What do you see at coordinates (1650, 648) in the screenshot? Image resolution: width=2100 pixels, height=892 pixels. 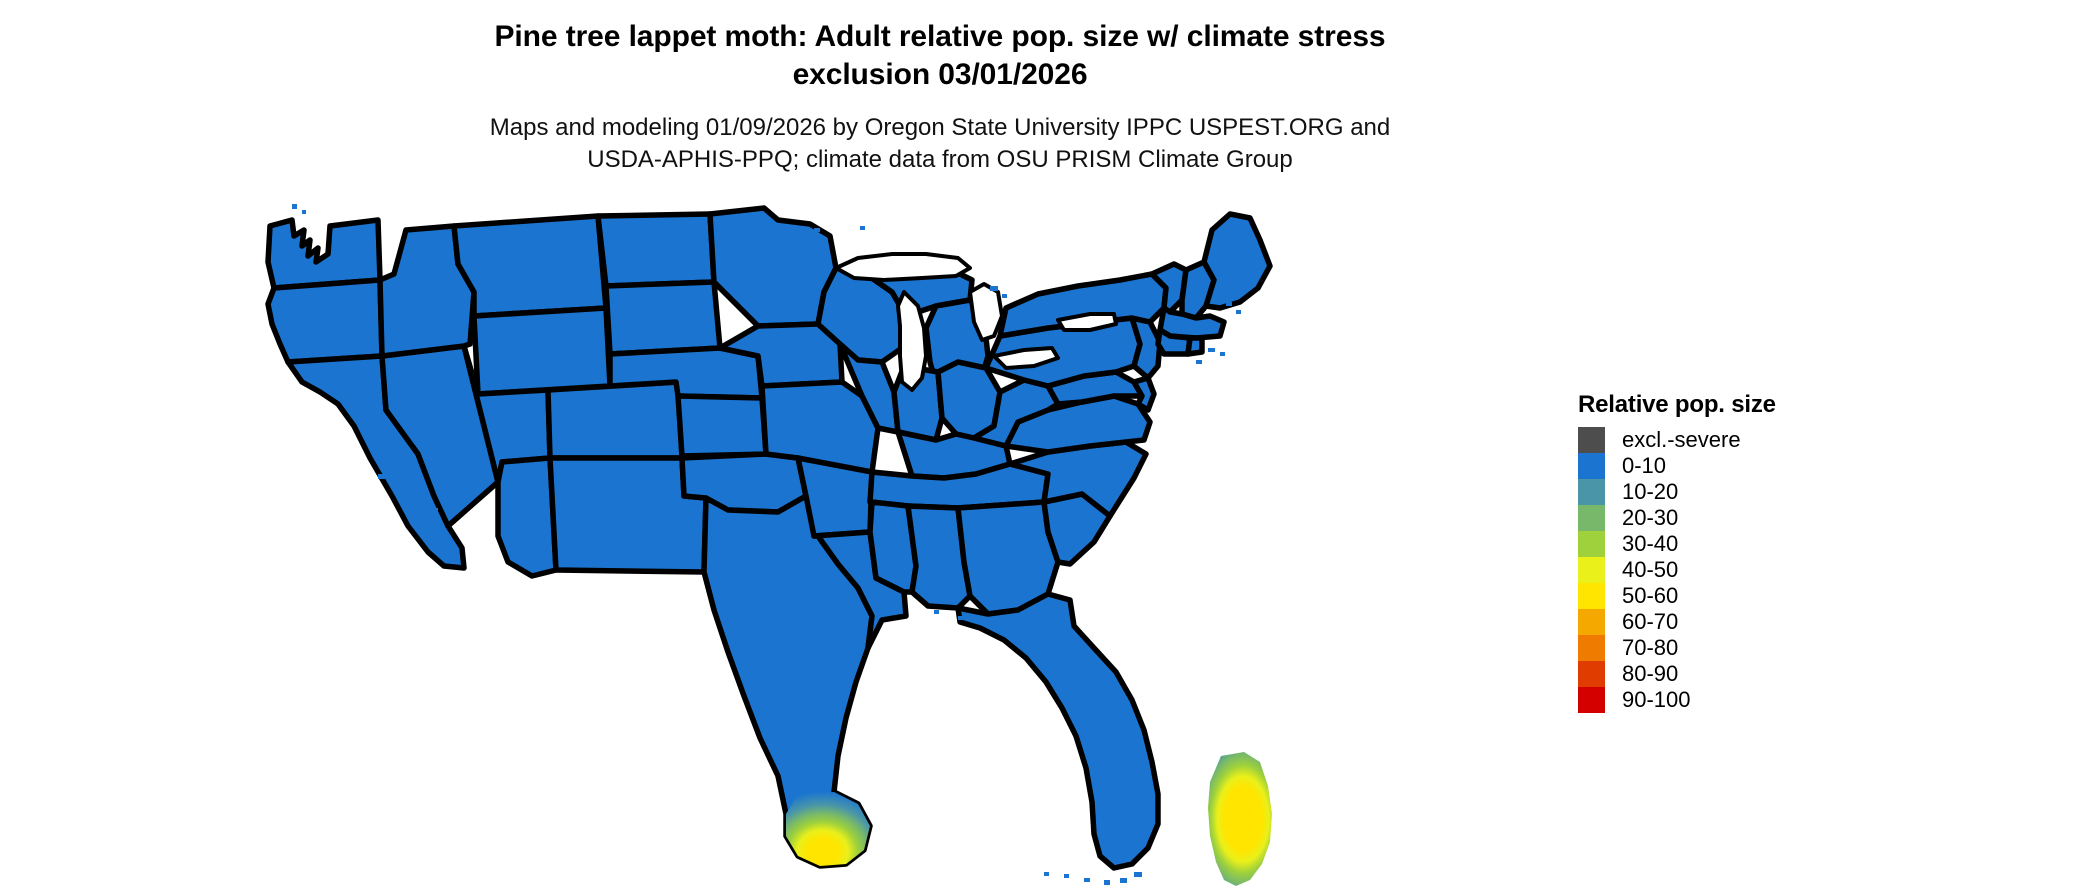 I see `legend-label: 70-80` at bounding box center [1650, 648].